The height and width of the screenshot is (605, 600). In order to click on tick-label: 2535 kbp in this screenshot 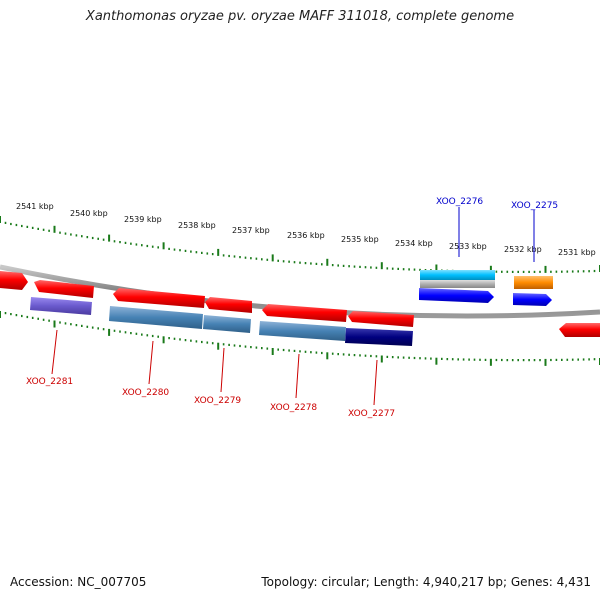, I will do `click(360, 239)`.